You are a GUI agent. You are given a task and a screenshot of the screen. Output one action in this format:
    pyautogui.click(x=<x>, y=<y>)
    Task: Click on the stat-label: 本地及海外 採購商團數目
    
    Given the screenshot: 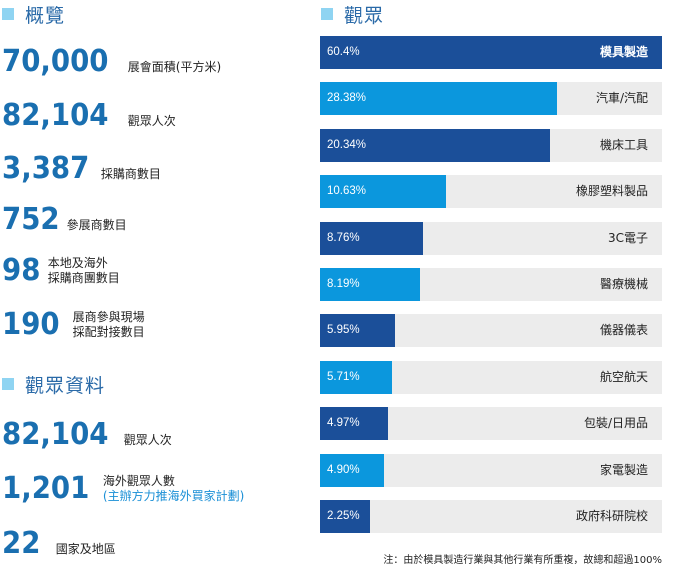 What is the action you would take?
    pyautogui.click(x=84, y=271)
    